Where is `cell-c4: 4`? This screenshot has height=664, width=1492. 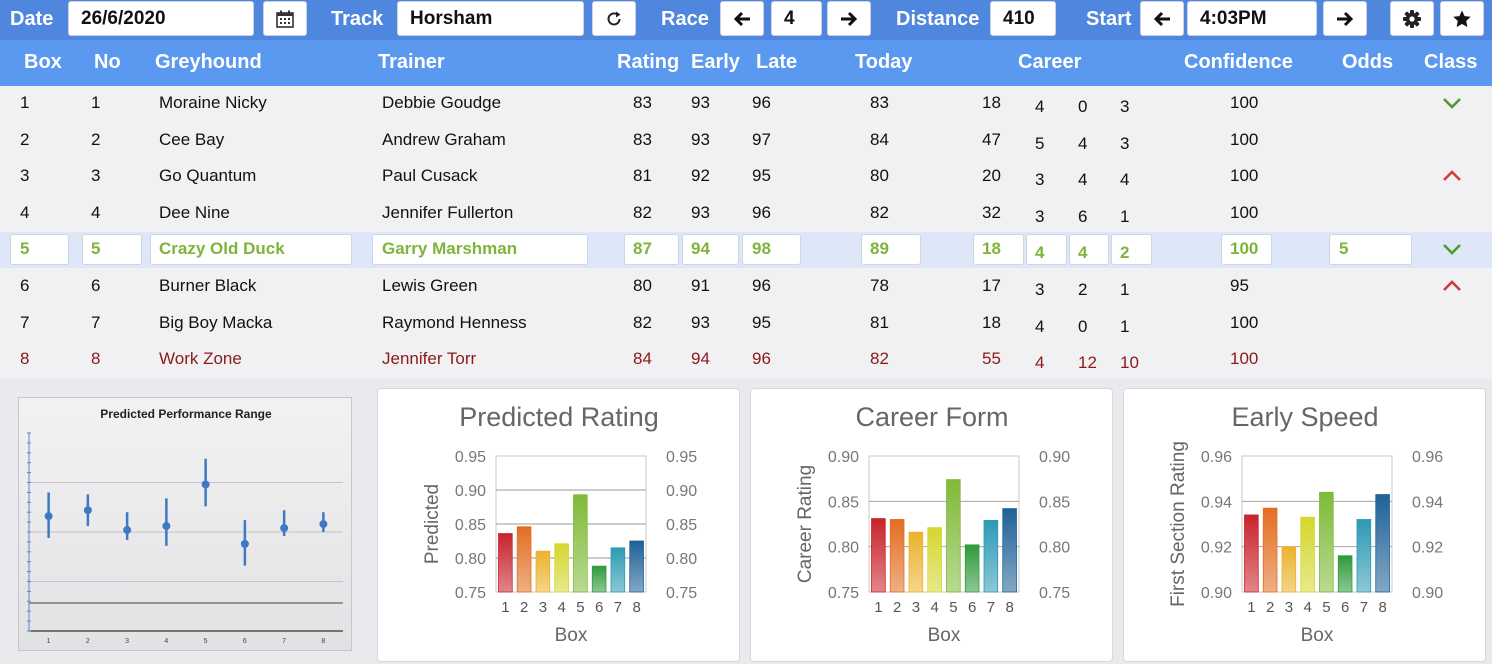 cell-c4: 4 is located at coordinates (1125, 180).